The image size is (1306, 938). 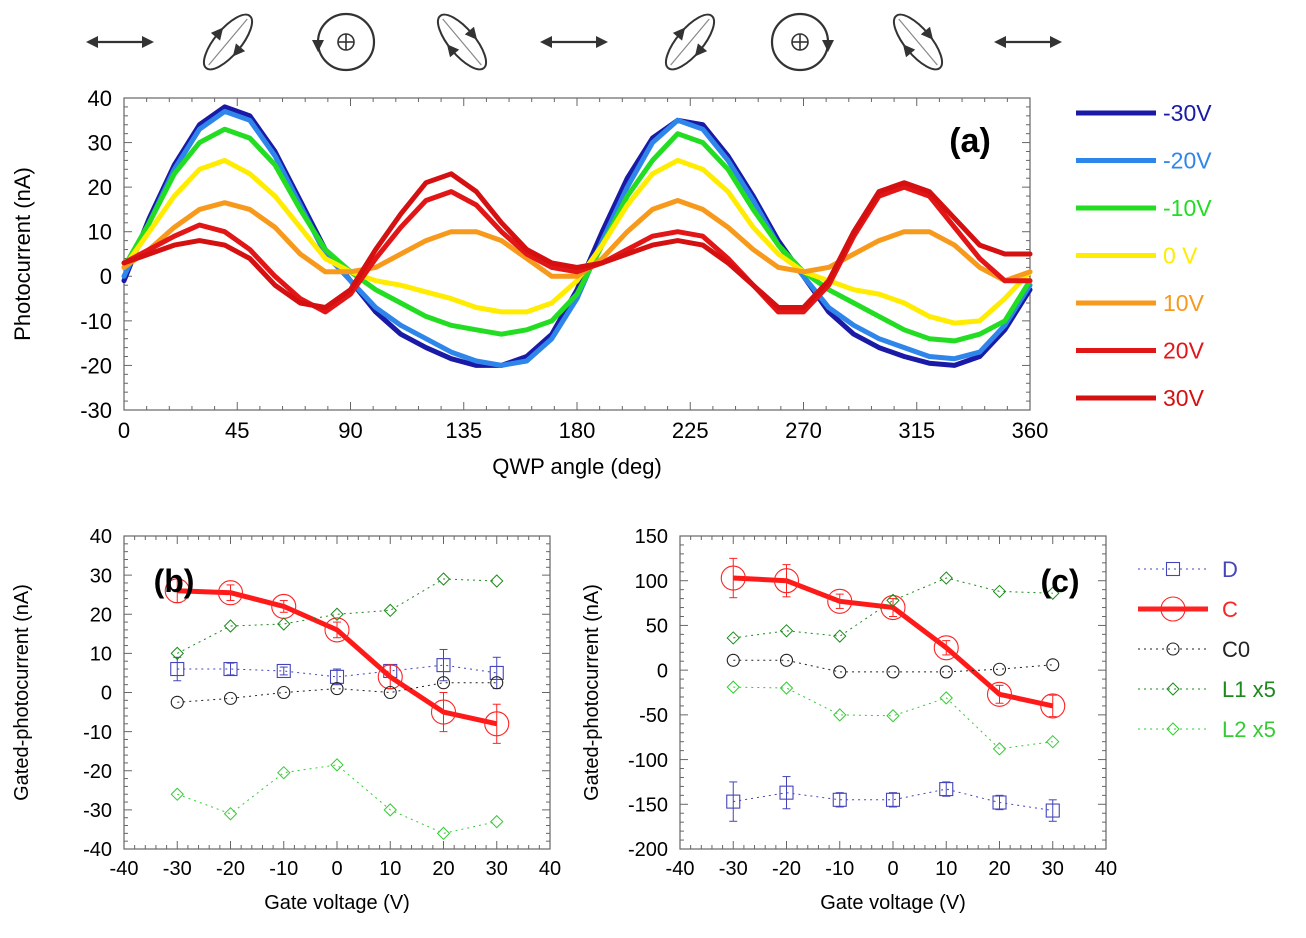 I want to click on y-tick-label: 50, so click(x=657, y=627).